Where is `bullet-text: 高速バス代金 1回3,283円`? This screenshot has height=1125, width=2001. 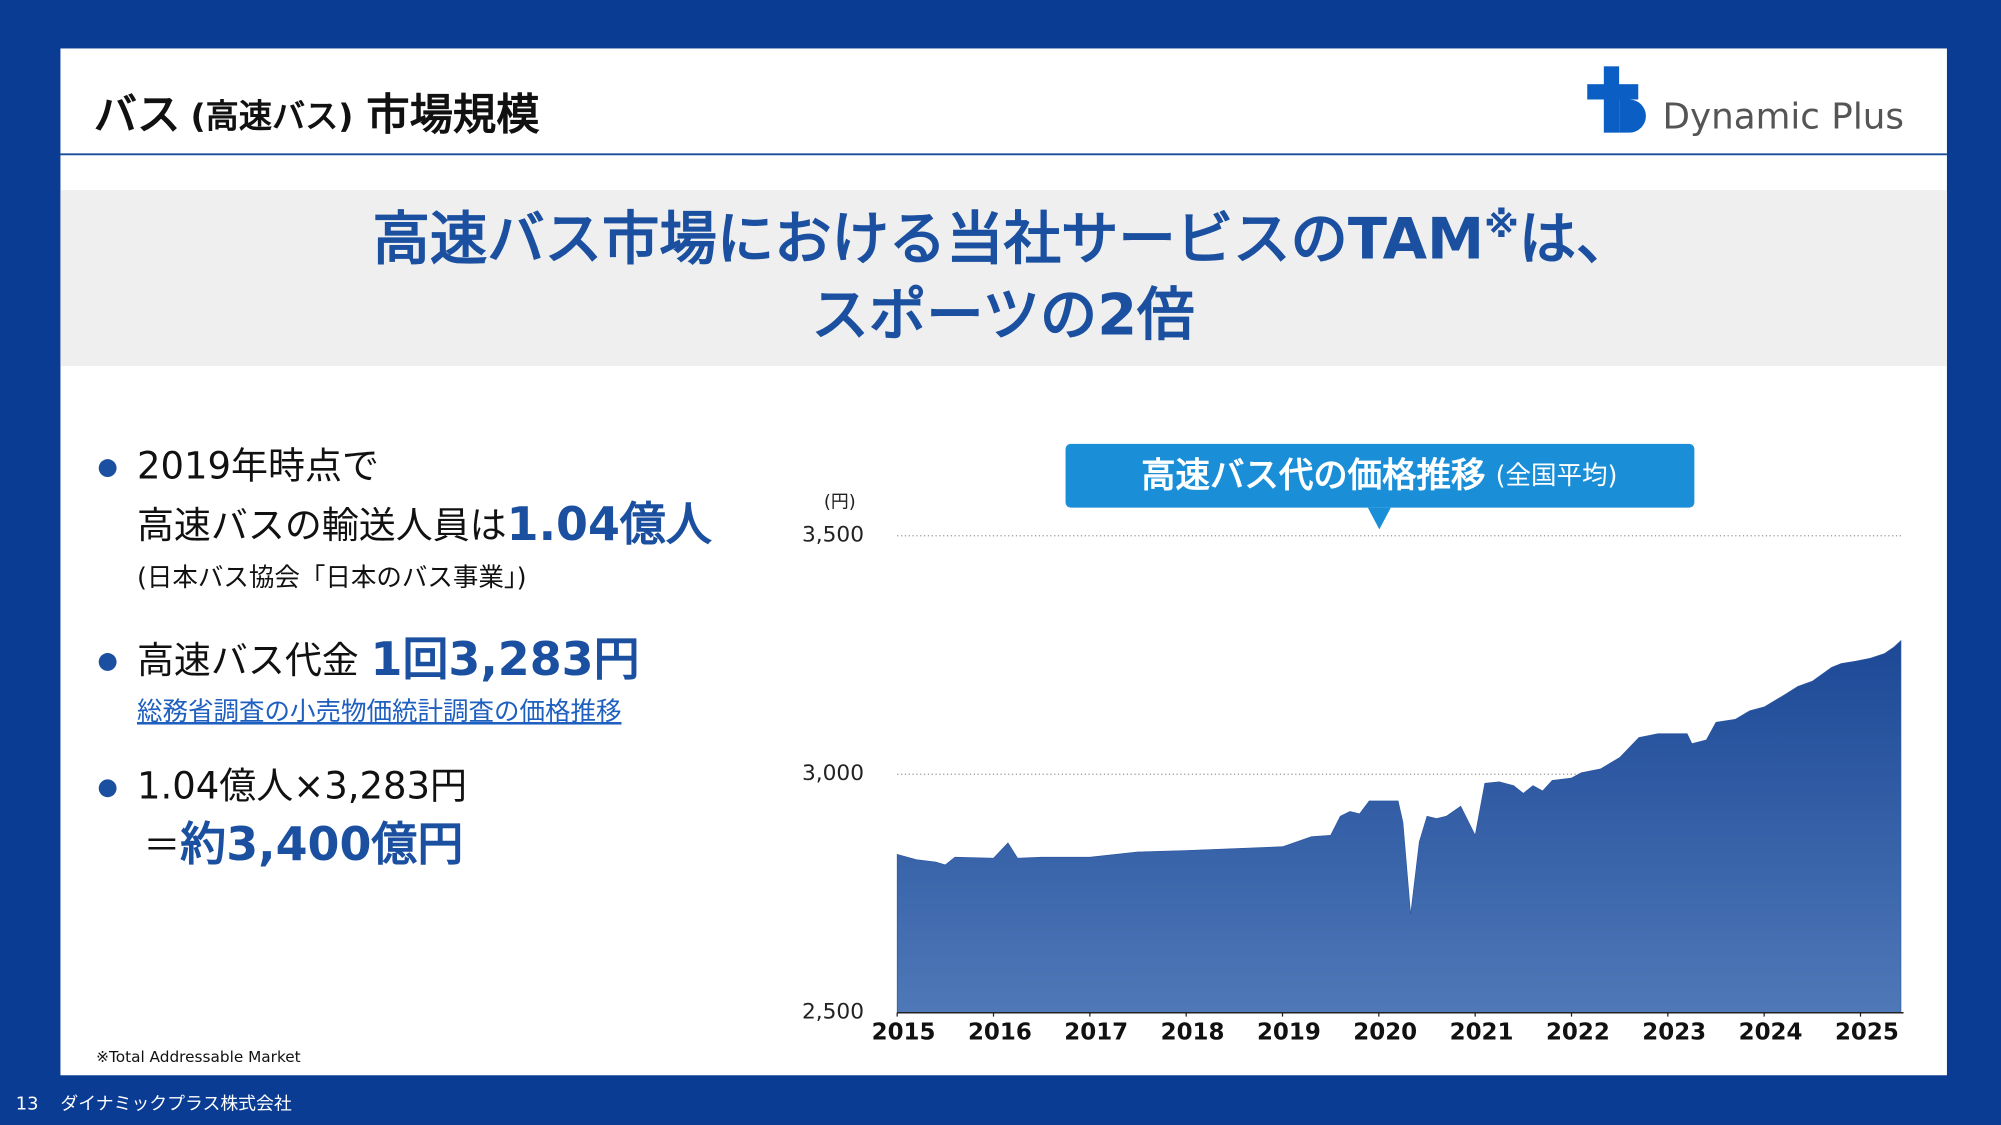
bullet-text: 高速バス代金 1回3,283円 is located at coordinates (388, 658).